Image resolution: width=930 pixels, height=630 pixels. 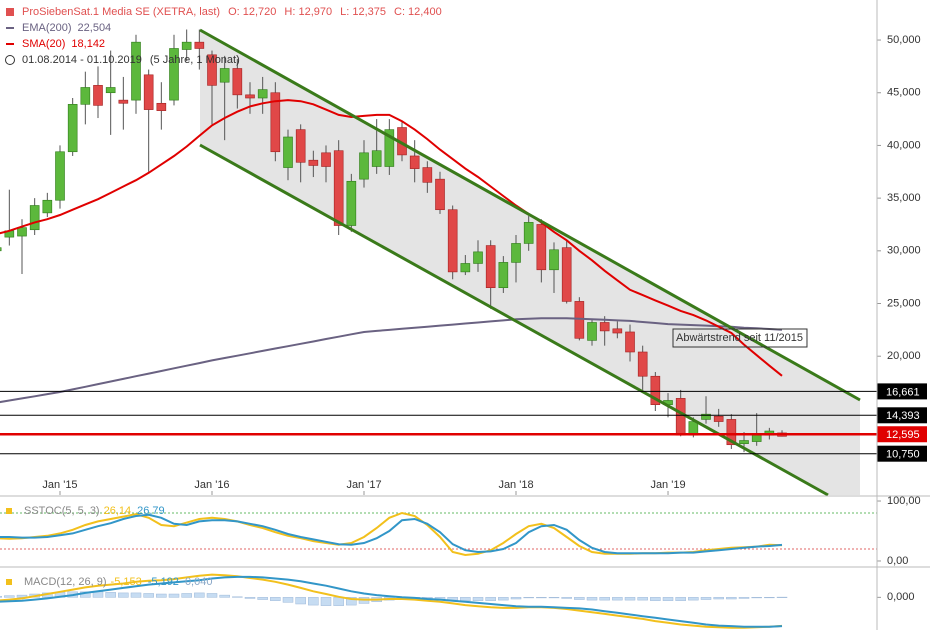 What do you see at coordinates (904, 356) in the screenshot?
I see `y-tick-label: 20,000` at bounding box center [904, 356].